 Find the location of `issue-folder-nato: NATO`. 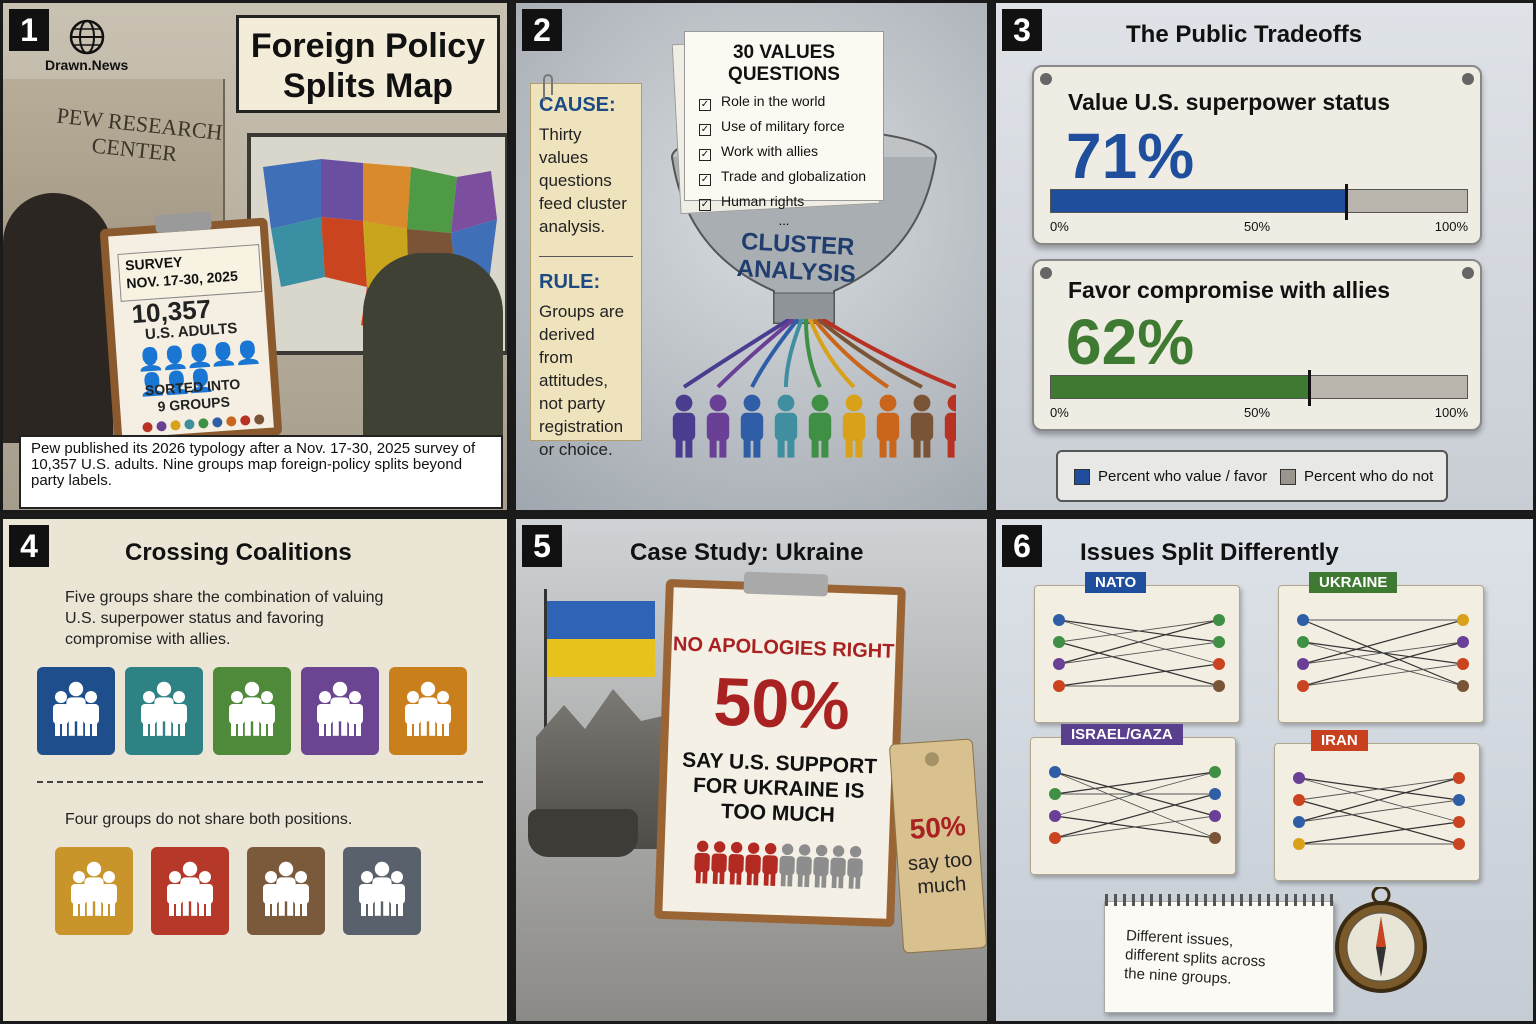

issue-folder-nato: NATO is located at coordinates (1137, 647).